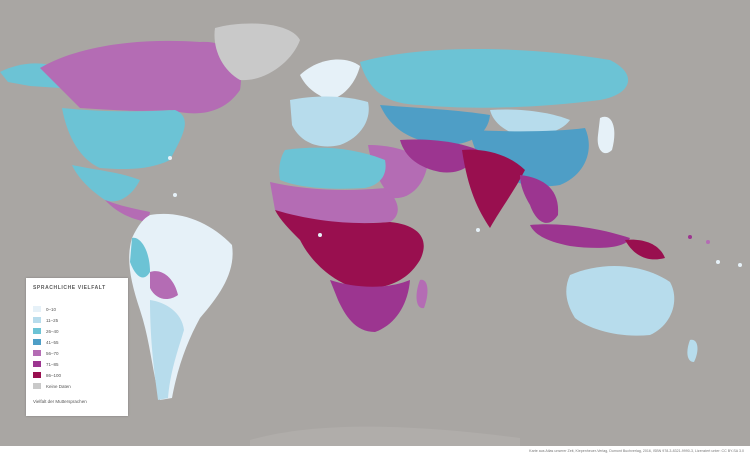 The width and height of the screenshot is (750, 467). What do you see at coordinates (106, 183) in the screenshot?
I see `region-mexico` at bounding box center [106, 183].